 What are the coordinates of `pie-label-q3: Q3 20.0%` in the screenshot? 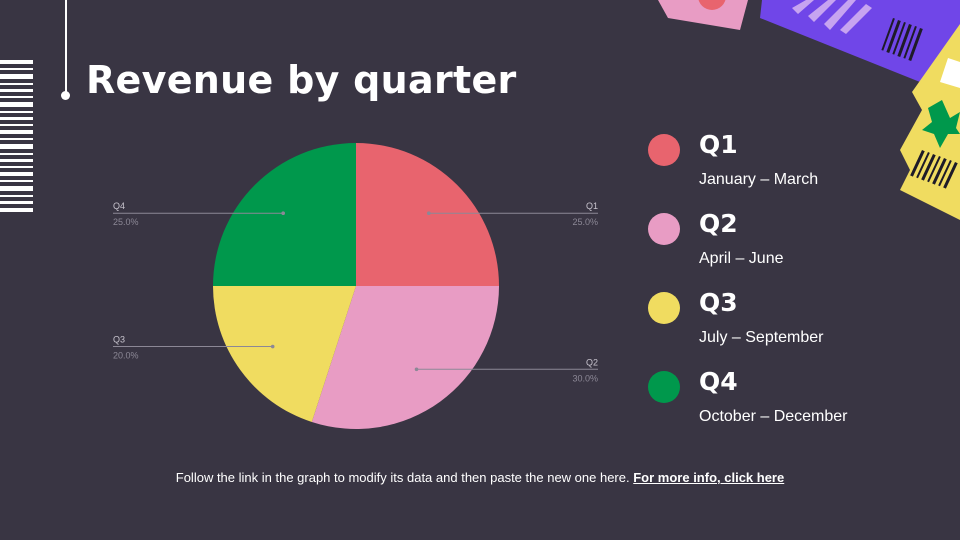 It's located at (194, 348).